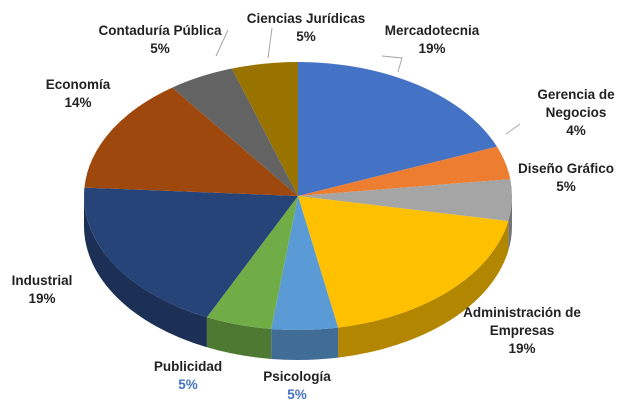  Describe the element at coordinates (188, 375) in the screenshot. I see `label: Publicidad 5%` at that location.